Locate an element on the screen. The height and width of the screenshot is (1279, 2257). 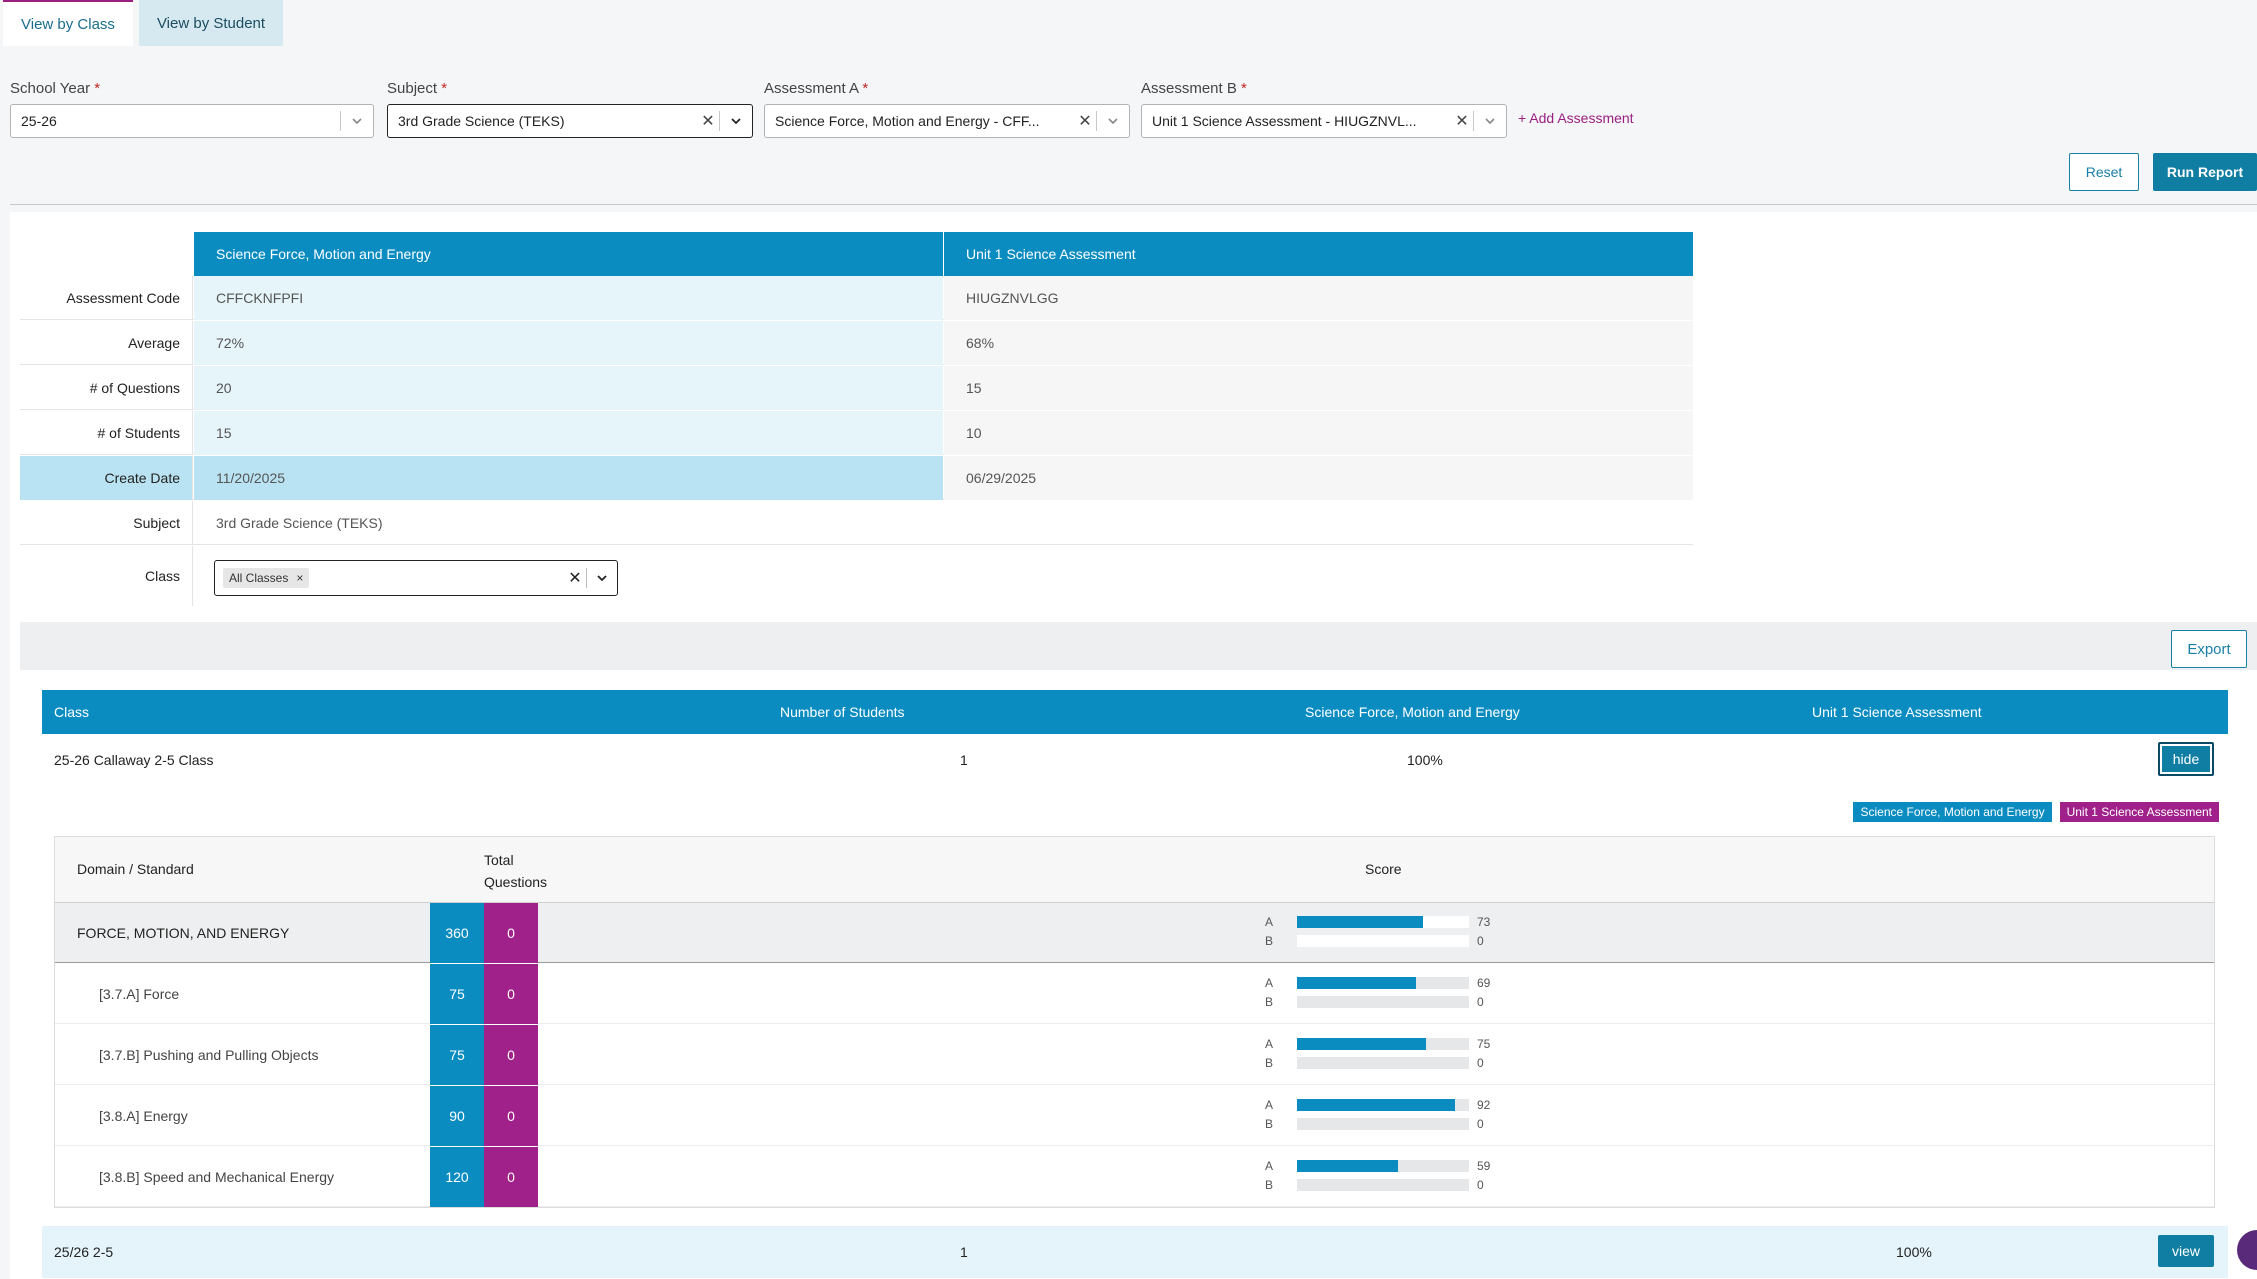
export-button: Export is located at coordinates (2209, 649).